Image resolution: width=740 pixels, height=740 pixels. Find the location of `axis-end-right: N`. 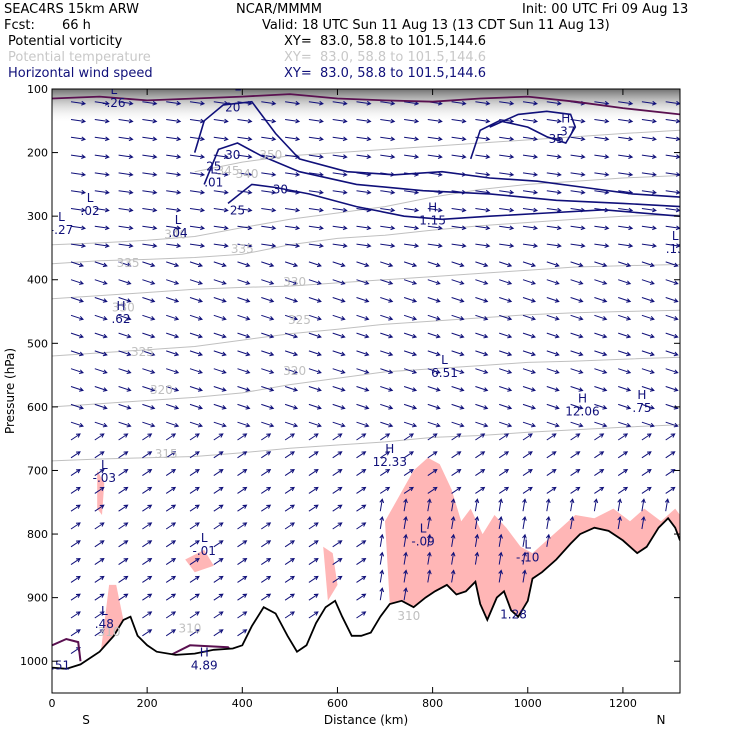

axis-end-right: N is located at coordinates (661, 720).